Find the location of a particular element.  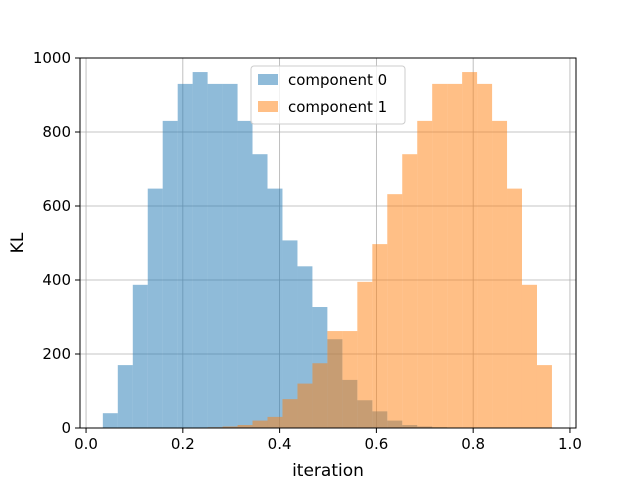

x-tick-label: 0.8 is located at coordinates (473, 444).